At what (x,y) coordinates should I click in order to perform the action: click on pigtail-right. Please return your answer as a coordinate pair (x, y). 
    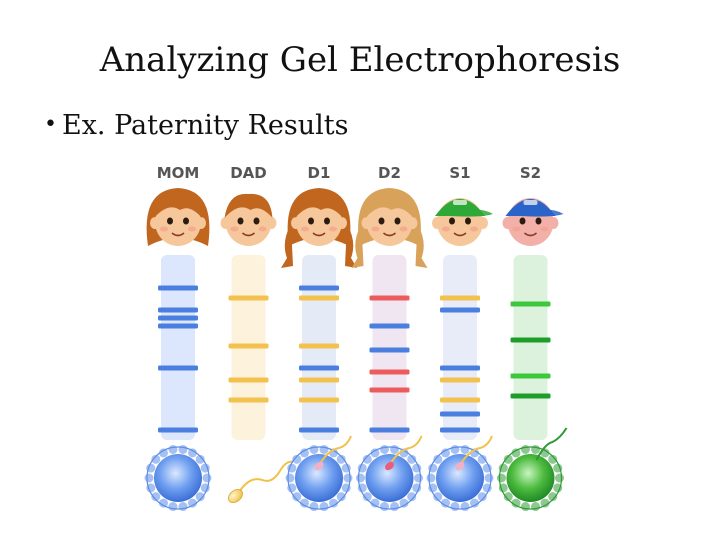
    Looking at the image, I should click on (421, 246).